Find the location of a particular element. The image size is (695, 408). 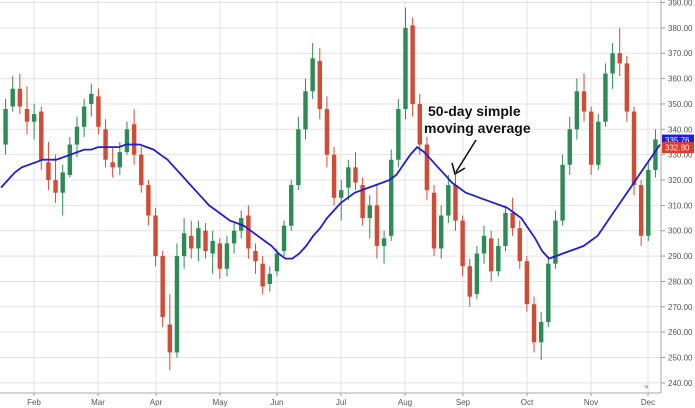

x-tick-label: Dec is located at coordinates (648, 402).